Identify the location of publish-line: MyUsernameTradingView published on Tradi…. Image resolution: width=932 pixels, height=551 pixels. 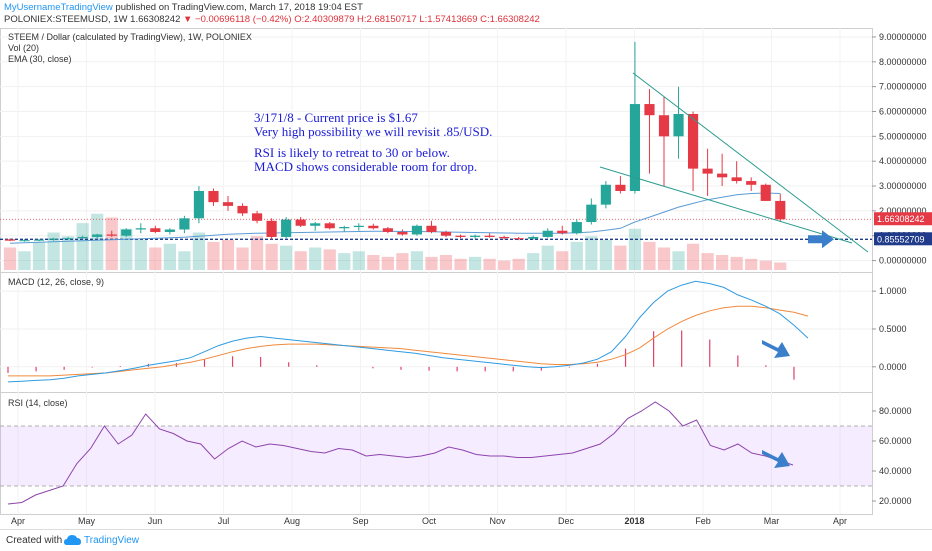
(183, 7).